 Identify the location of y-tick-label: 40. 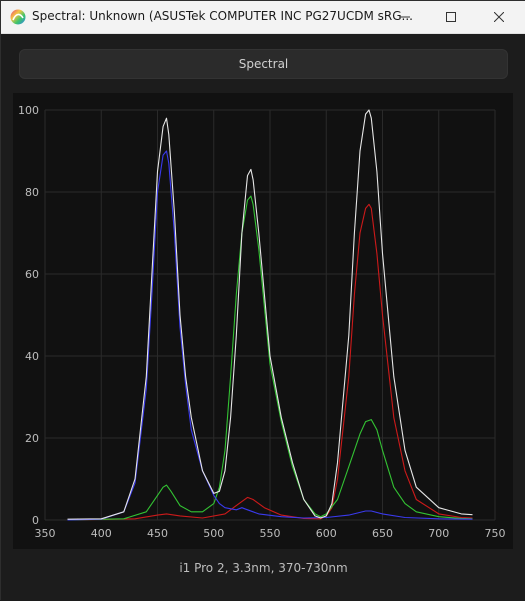
(32, 356).